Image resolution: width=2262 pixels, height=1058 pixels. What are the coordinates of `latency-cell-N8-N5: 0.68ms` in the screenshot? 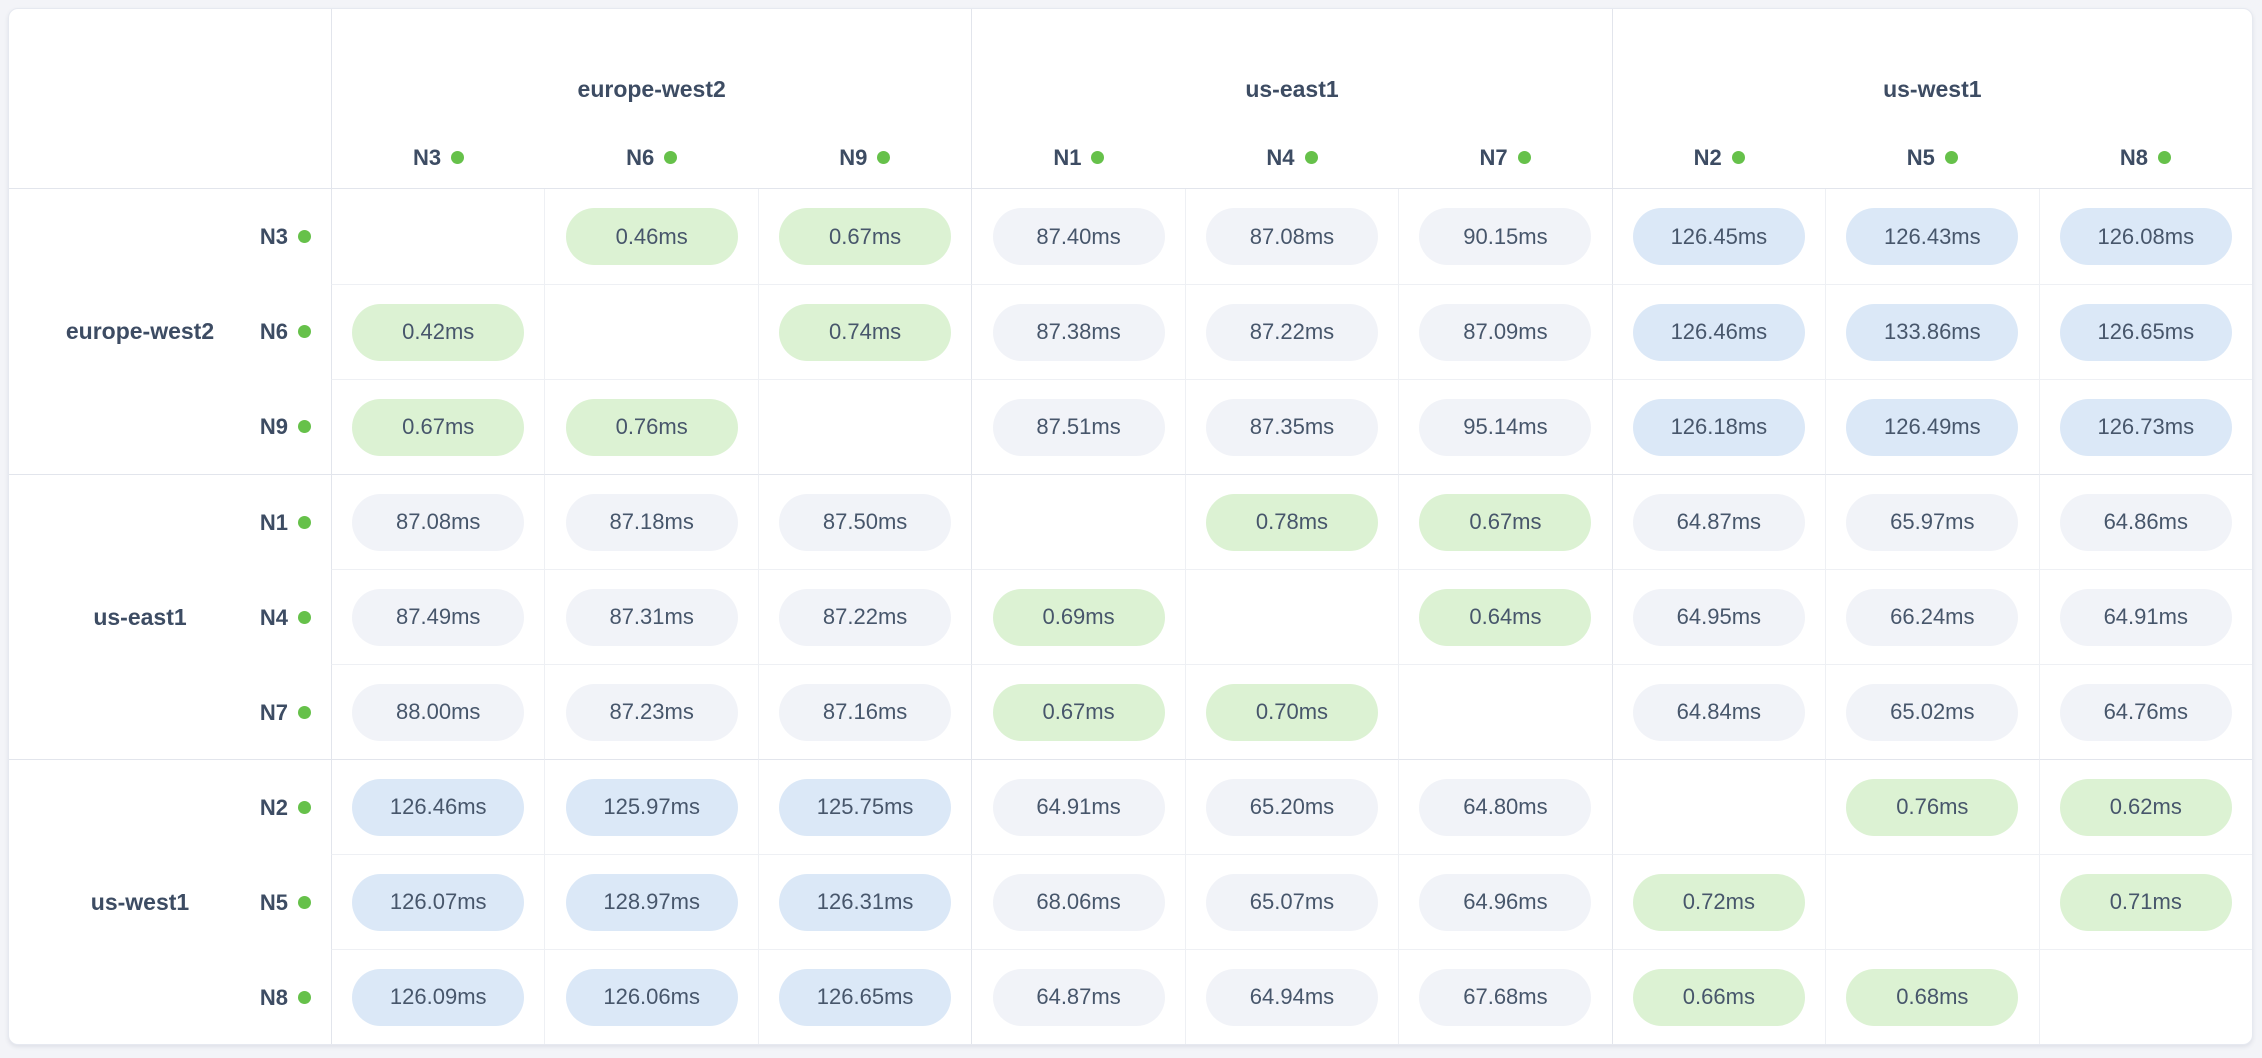 It's located at (1932, 996).